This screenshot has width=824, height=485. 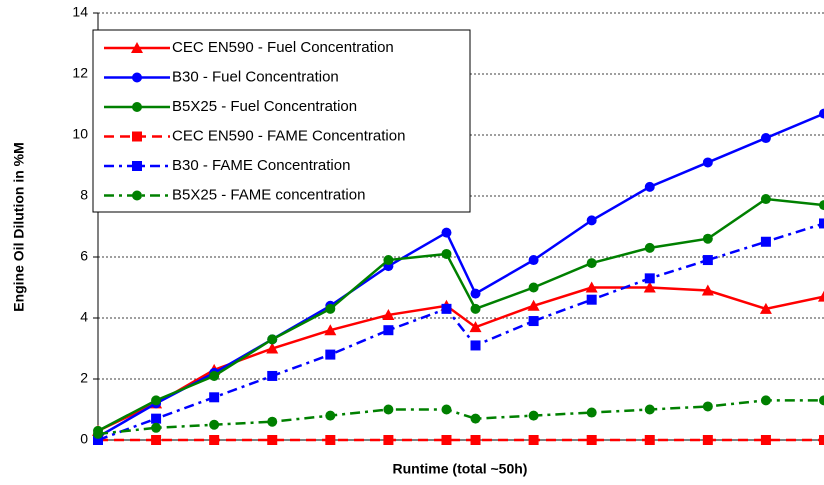 What do you see at coordinates (80, 12) in the screenshot?
I see `y-tick-label: 14` at bounding box center [80, 12].